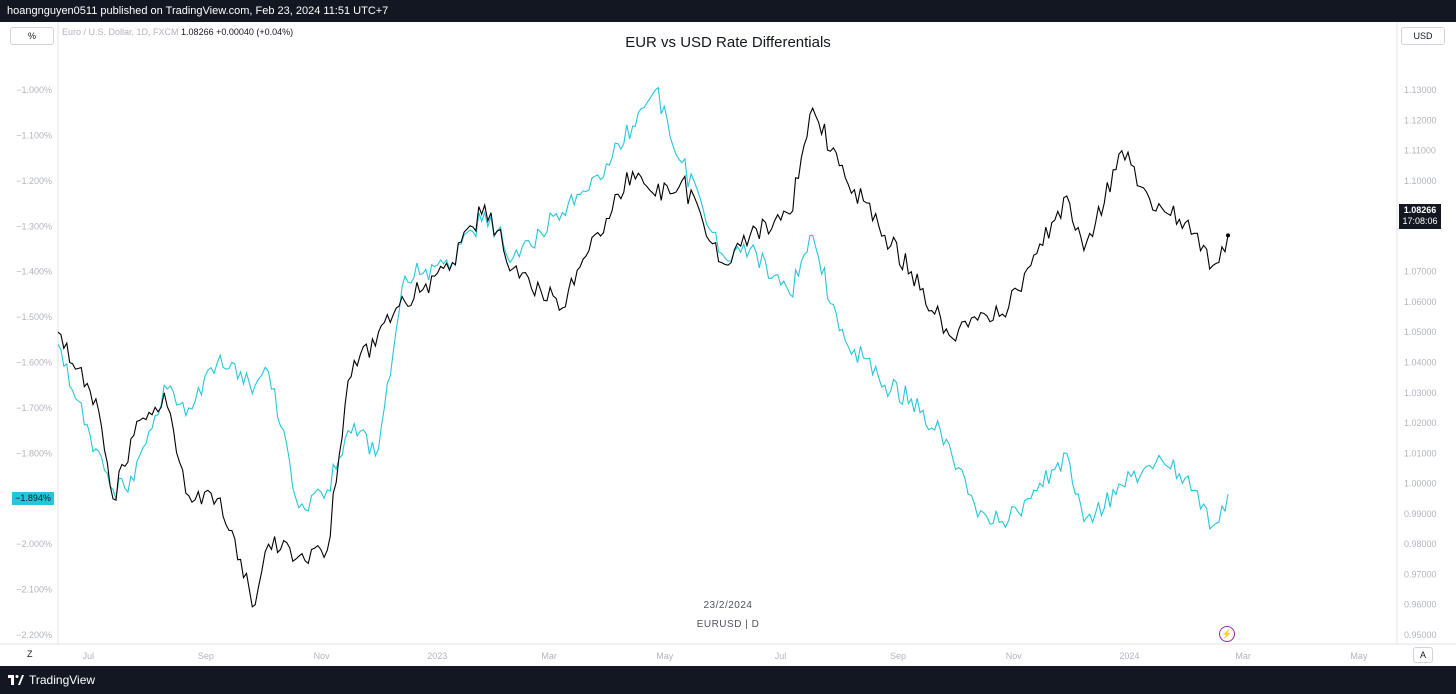  I want to click on legend-change: +0.00040 (+0.04%), so click(255, 32).